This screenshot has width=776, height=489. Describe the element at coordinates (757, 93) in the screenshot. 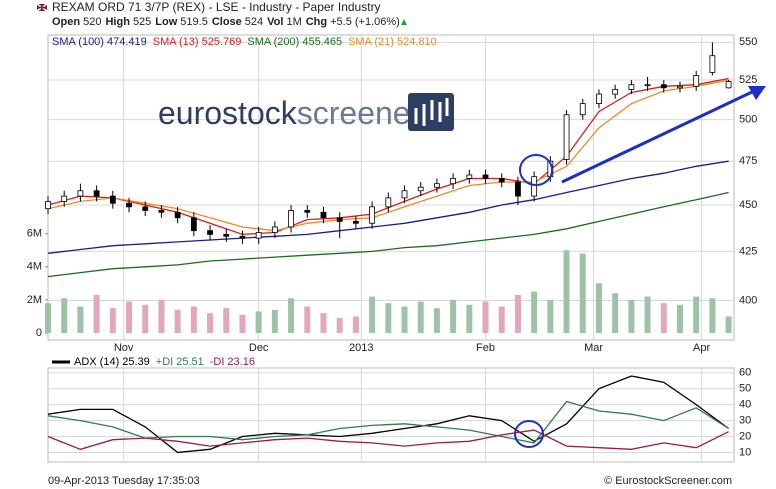

I see `trend-arrowhead` at that location.